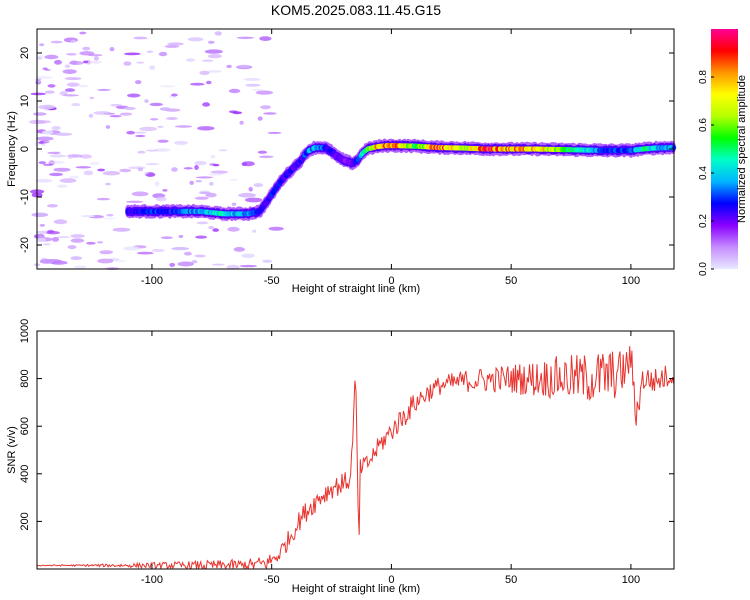 The width and height of the screenshot is (750, 600). What do you see at coordinates (12, 450) in the screenshot?
I see `snr-y-label: SNR (v/v)` at bounding box center [12, 450].